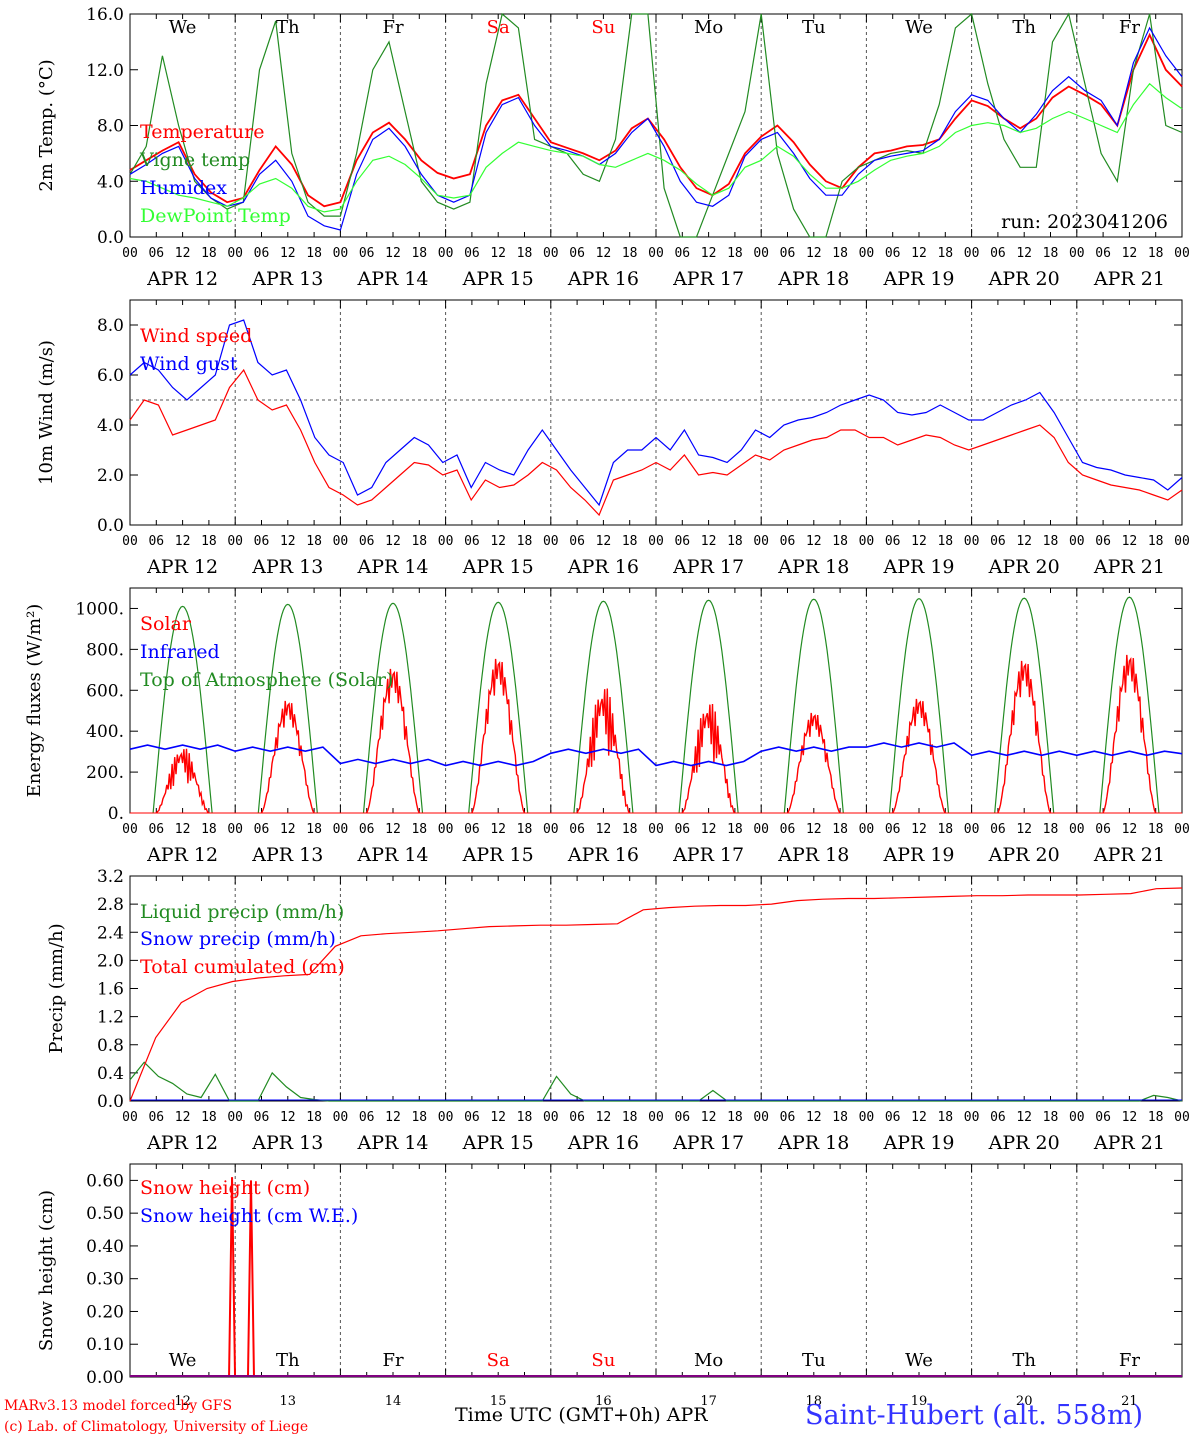  I want to click on station-name: Saint-Hubert (alt. 558m), so click(974, 1415).